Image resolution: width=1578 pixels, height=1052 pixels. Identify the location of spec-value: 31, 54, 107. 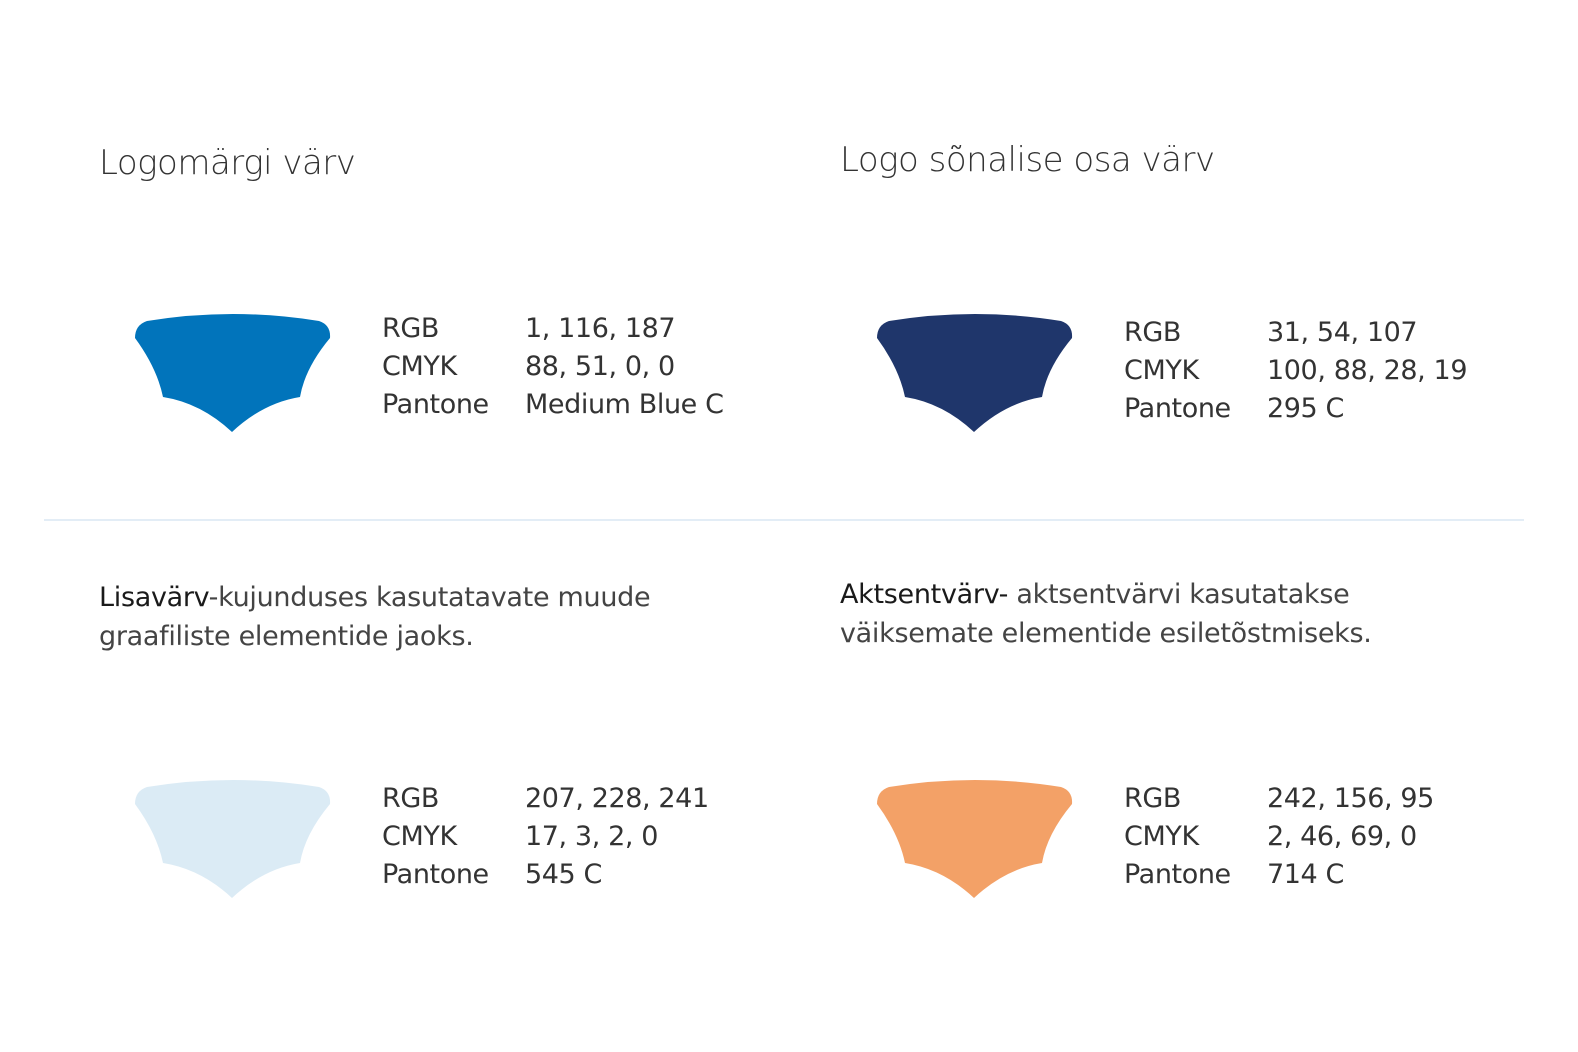
(1342, 332).